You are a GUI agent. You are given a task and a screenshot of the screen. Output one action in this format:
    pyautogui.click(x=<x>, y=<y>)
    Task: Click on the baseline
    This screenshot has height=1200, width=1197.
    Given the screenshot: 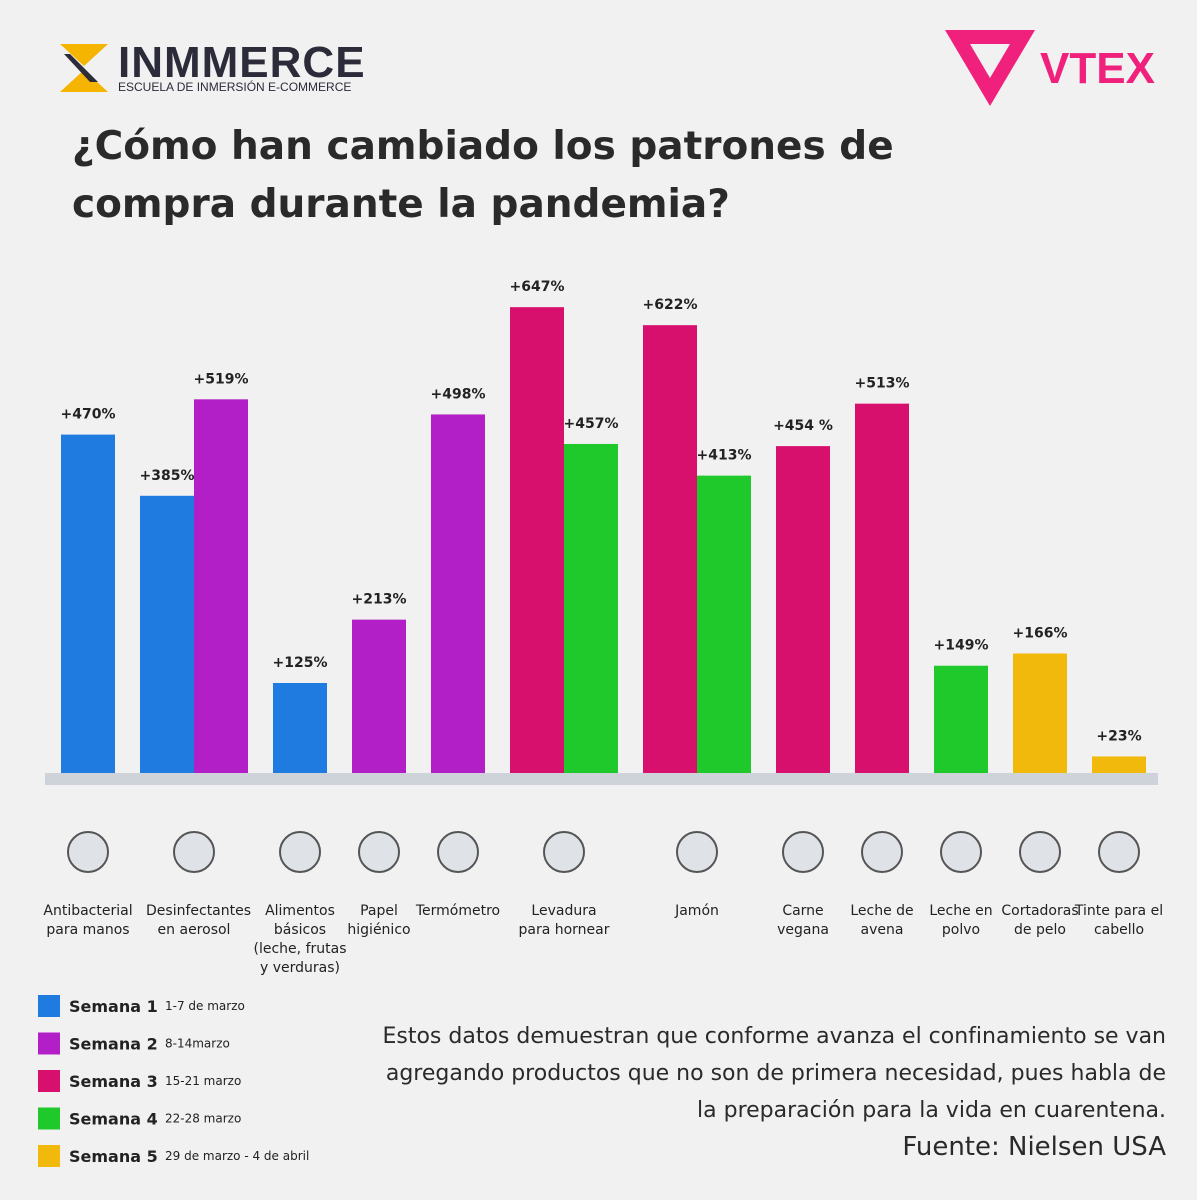 What is the action you would take?
    pyautogui.click(x=601, y=779)
    